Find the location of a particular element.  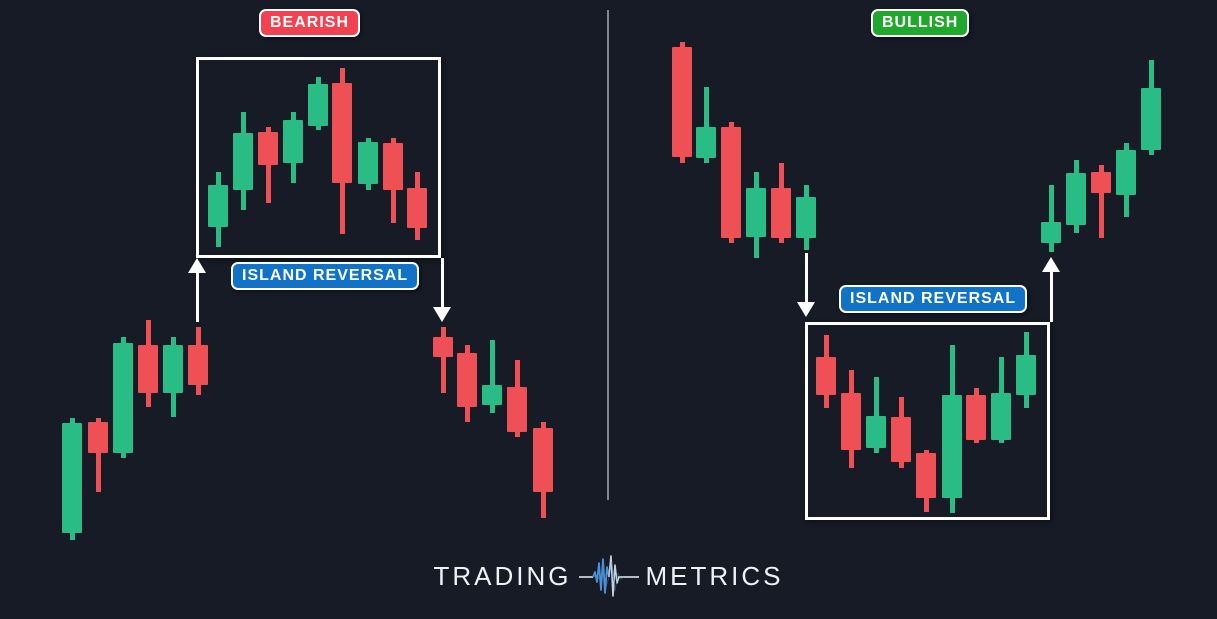

waveform-icon is located at coordinates (609, 576).